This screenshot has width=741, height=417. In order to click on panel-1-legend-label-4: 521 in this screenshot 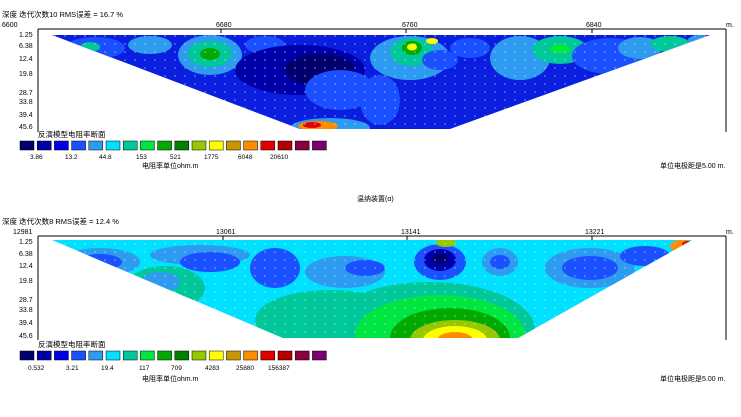, I will do `click(175, 157)`.